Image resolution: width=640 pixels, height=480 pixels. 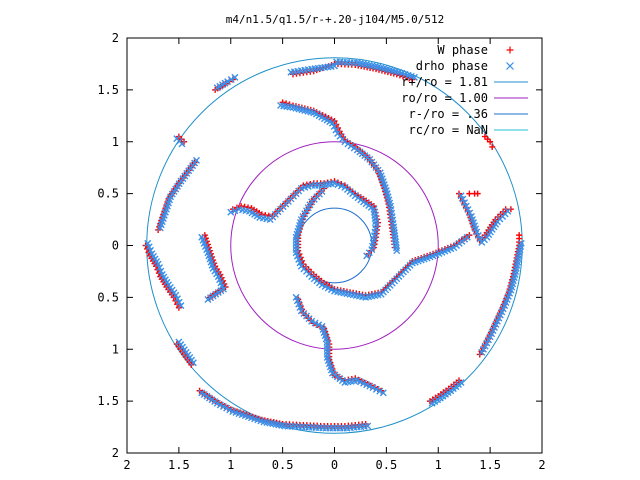 What do you see at coordinates (115, 246) in the screenshot?
I see `y-tick-label: 0` at bounding box center [115, 246].